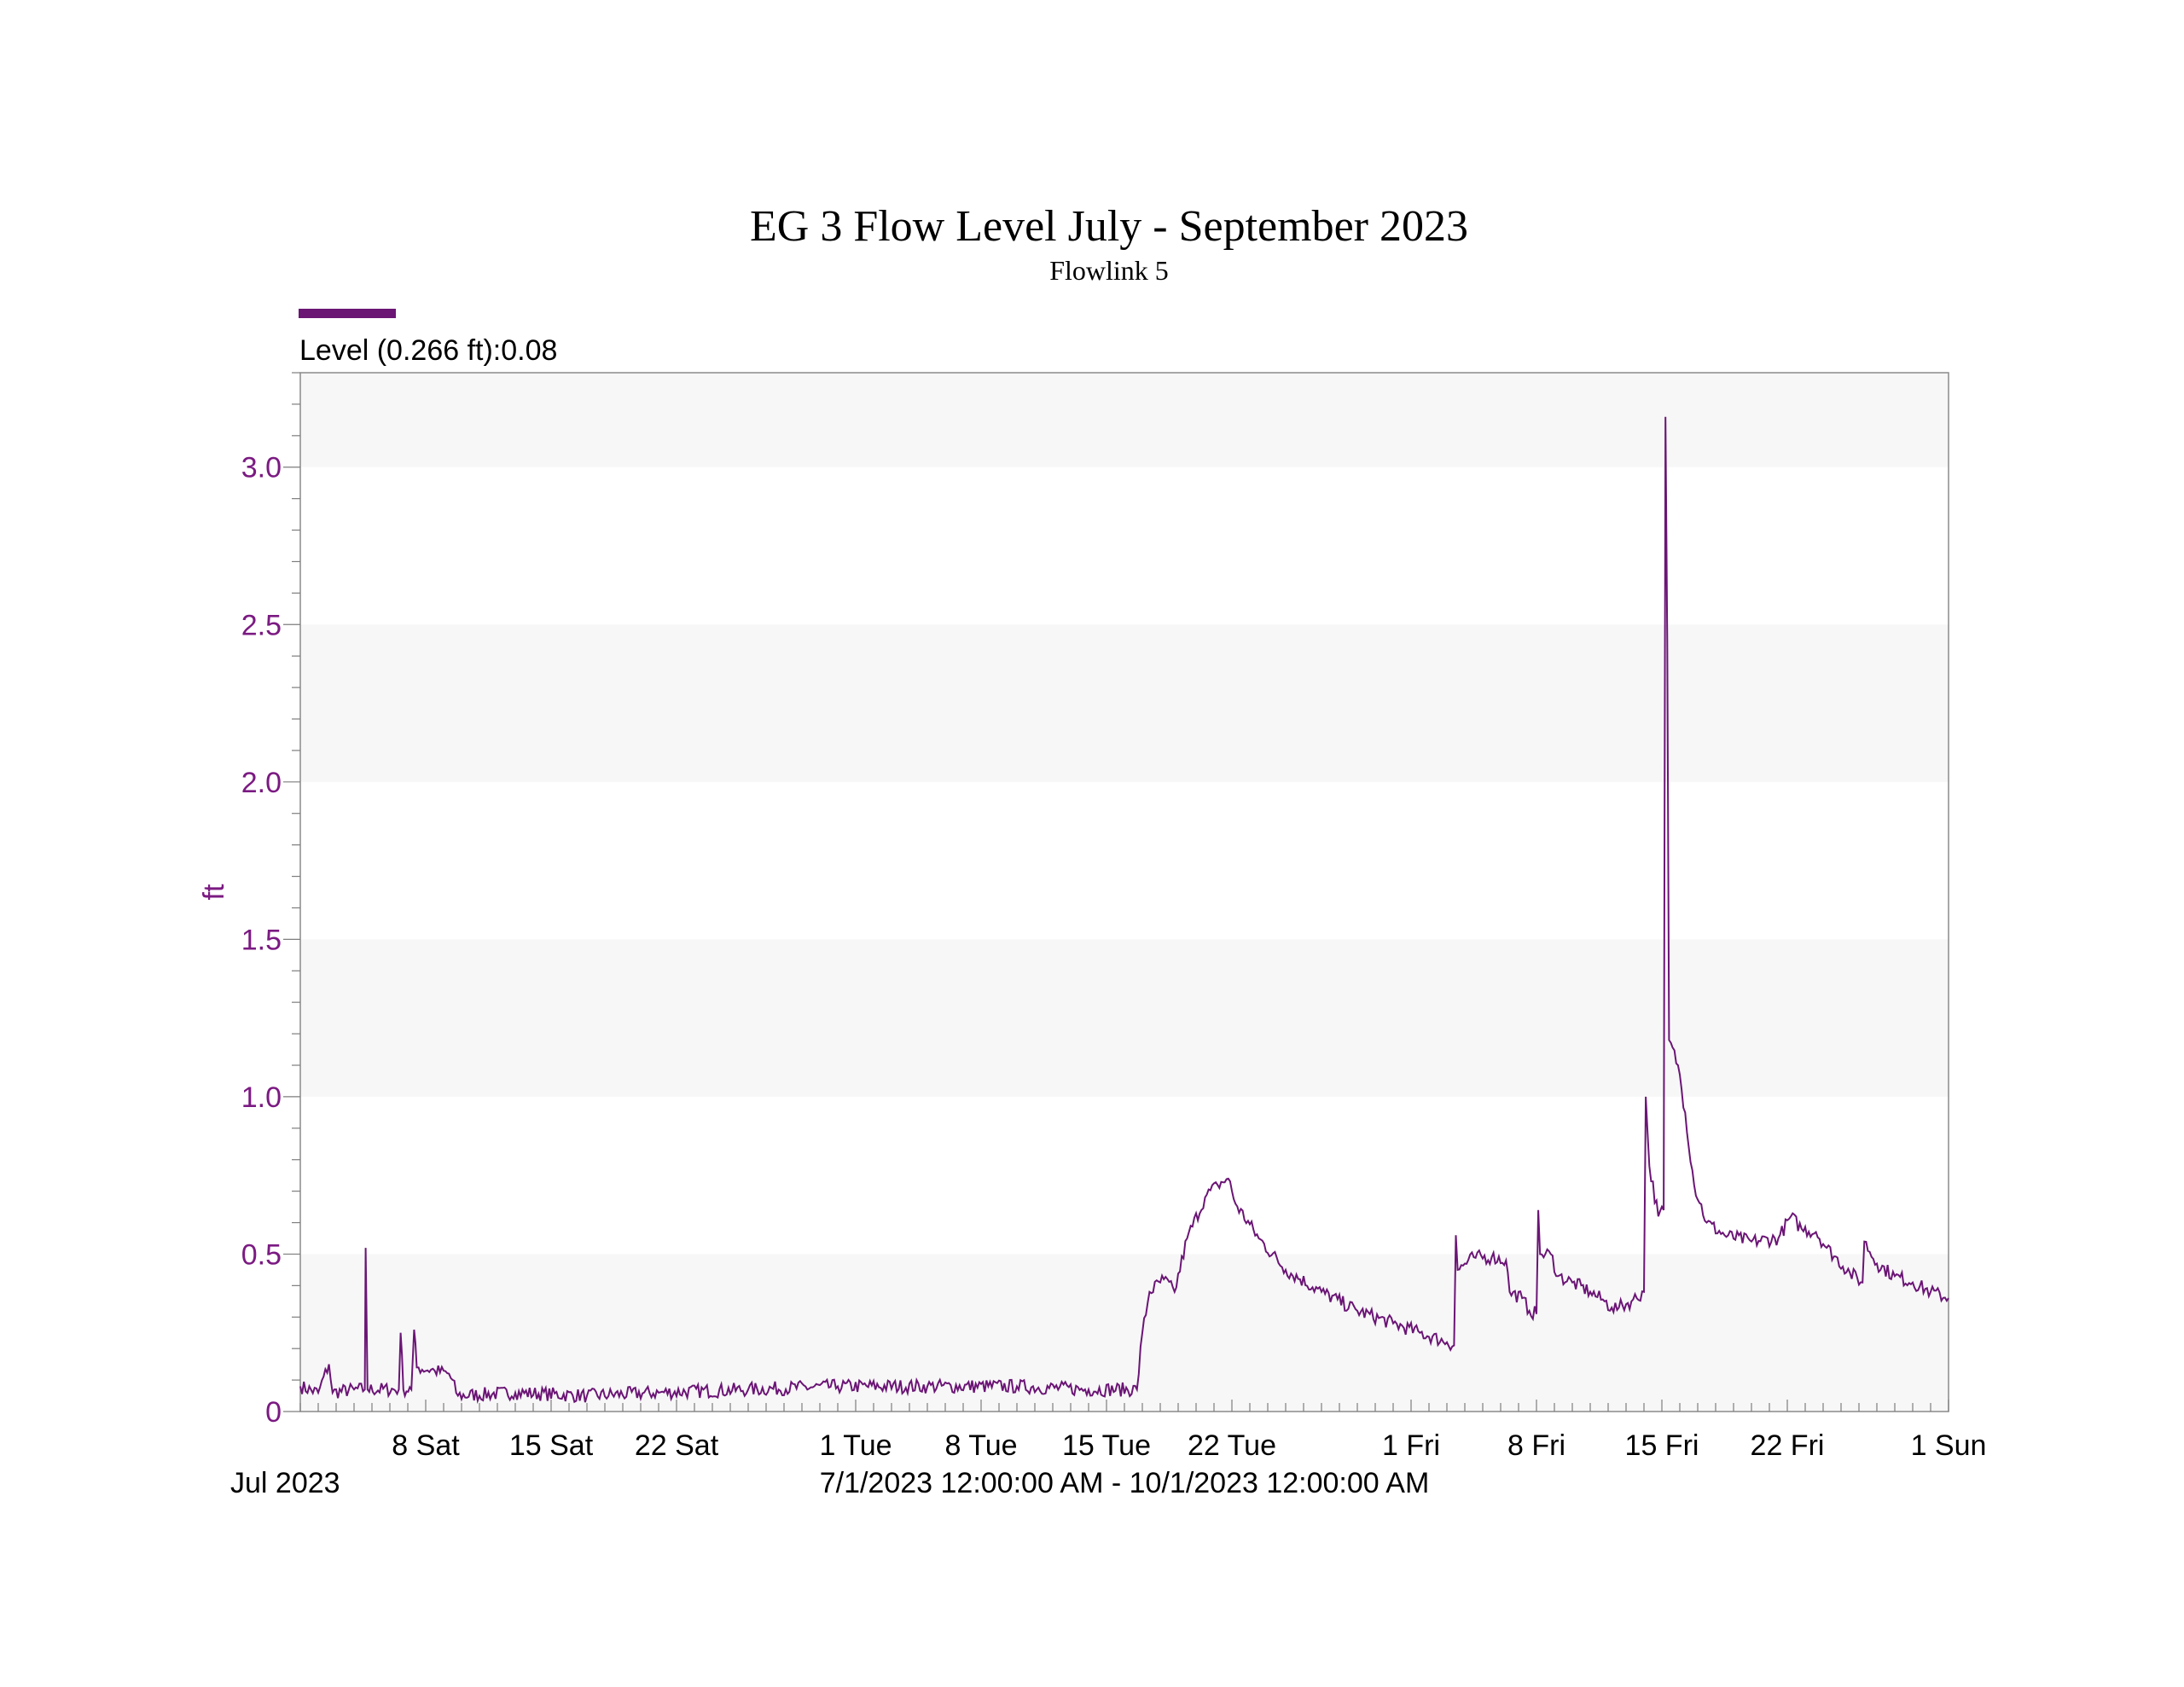  I want to click on x-tick-label: 8 Sat, so click(426, 1445).